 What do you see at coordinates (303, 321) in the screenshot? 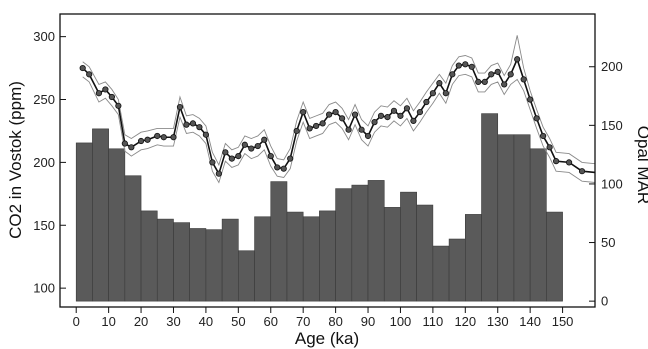
I see `x-tick-label: 70` at bounding box center [303, 321].